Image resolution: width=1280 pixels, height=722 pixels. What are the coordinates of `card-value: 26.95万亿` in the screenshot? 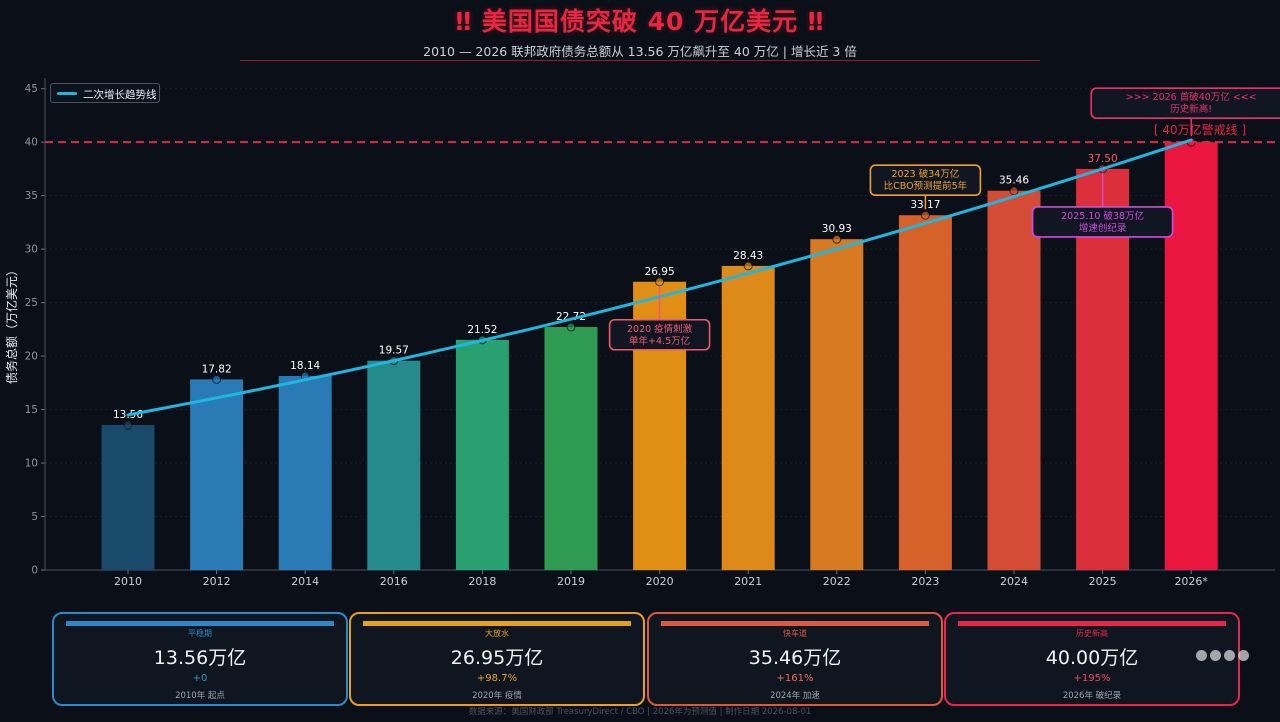 It's located at (497, 658).